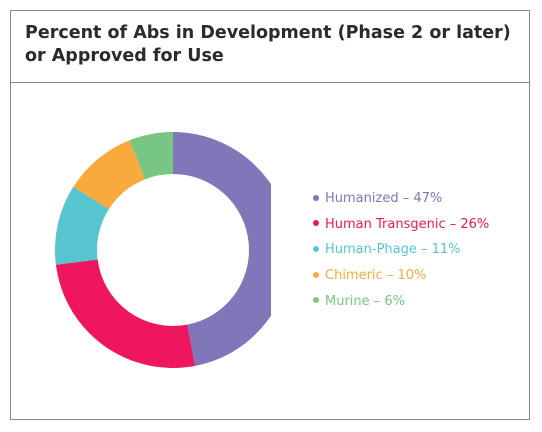  Describe the element at coordinates (151, 156) in the screenshot. I see `donut-slice-murine` at that location.